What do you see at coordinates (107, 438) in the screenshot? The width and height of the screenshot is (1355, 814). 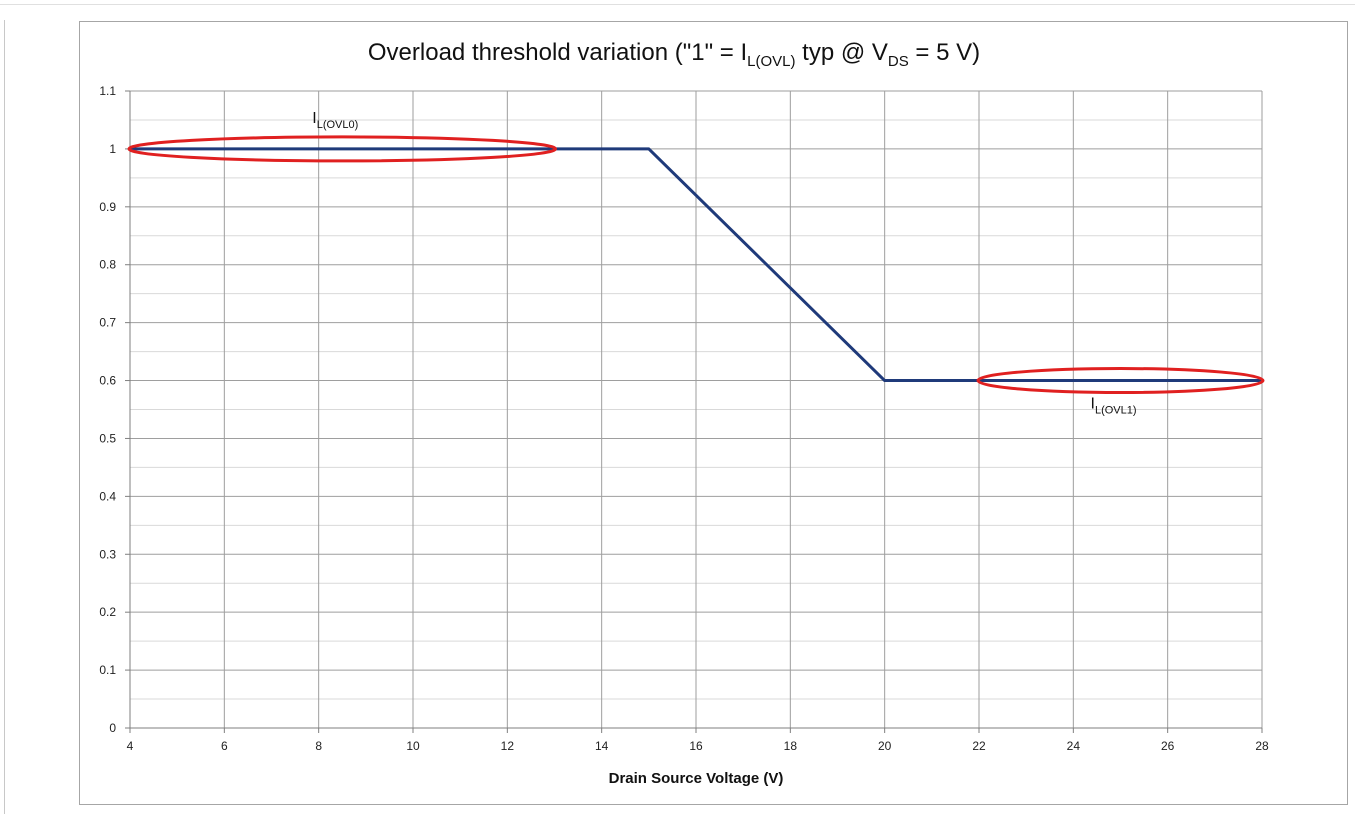 I see `y-tick-label: 0.5` at bounding box center [107, 438].